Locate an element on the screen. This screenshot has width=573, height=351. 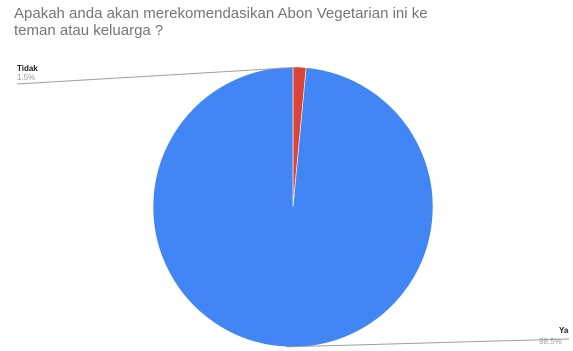
slice-percent-ya: 98.5% is located at coordinates (550, 341).